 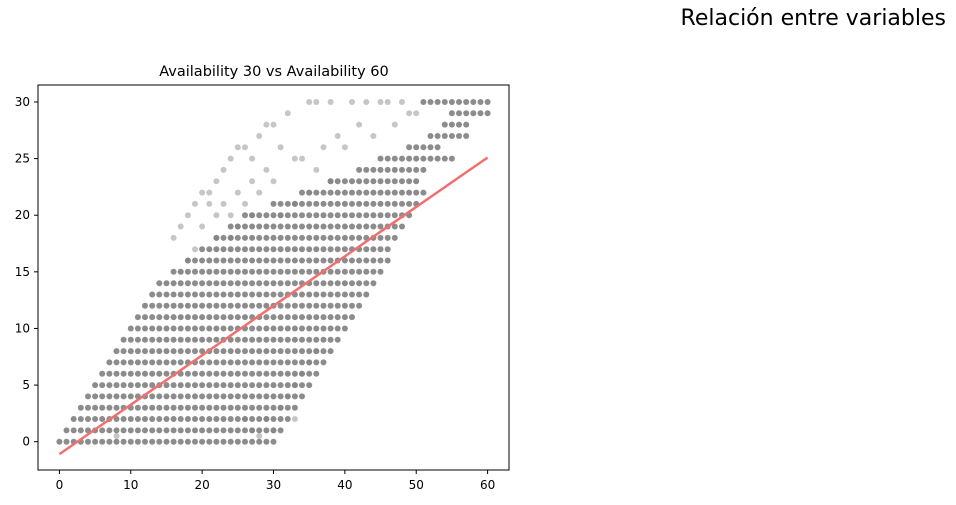 I want to click on x-axis: 0 10 20 30 40 50 60, so click(x=275, y=481).